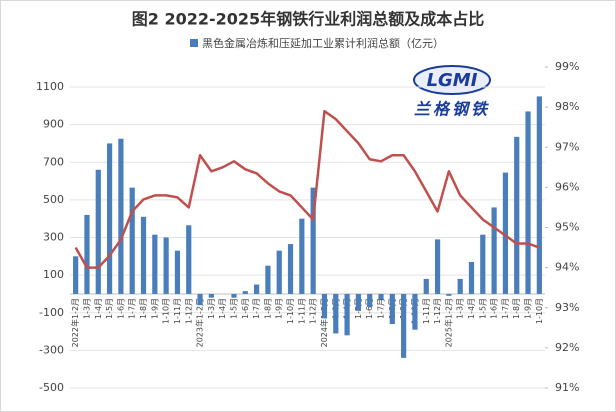  What do you see at coordinates (323, 43) in the screenshot?
I see `legend-label: 黑色金属冶炼和压延加工业累计利润总额（亿元）` at bounding box center [323, 43].